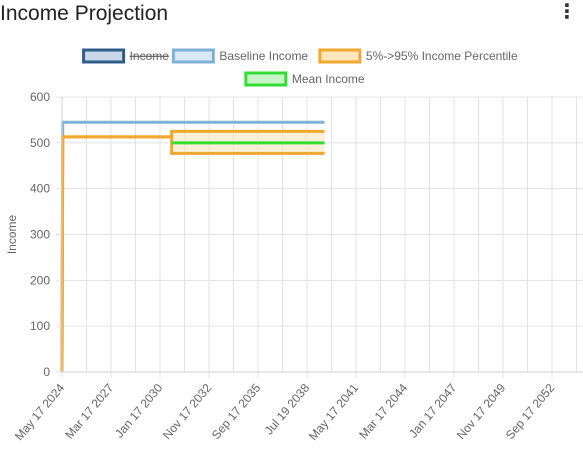 The height and width of the screenshot is (449, 583). I want to click on x-tick-label: Nov 17 2032, so click(187, 411).